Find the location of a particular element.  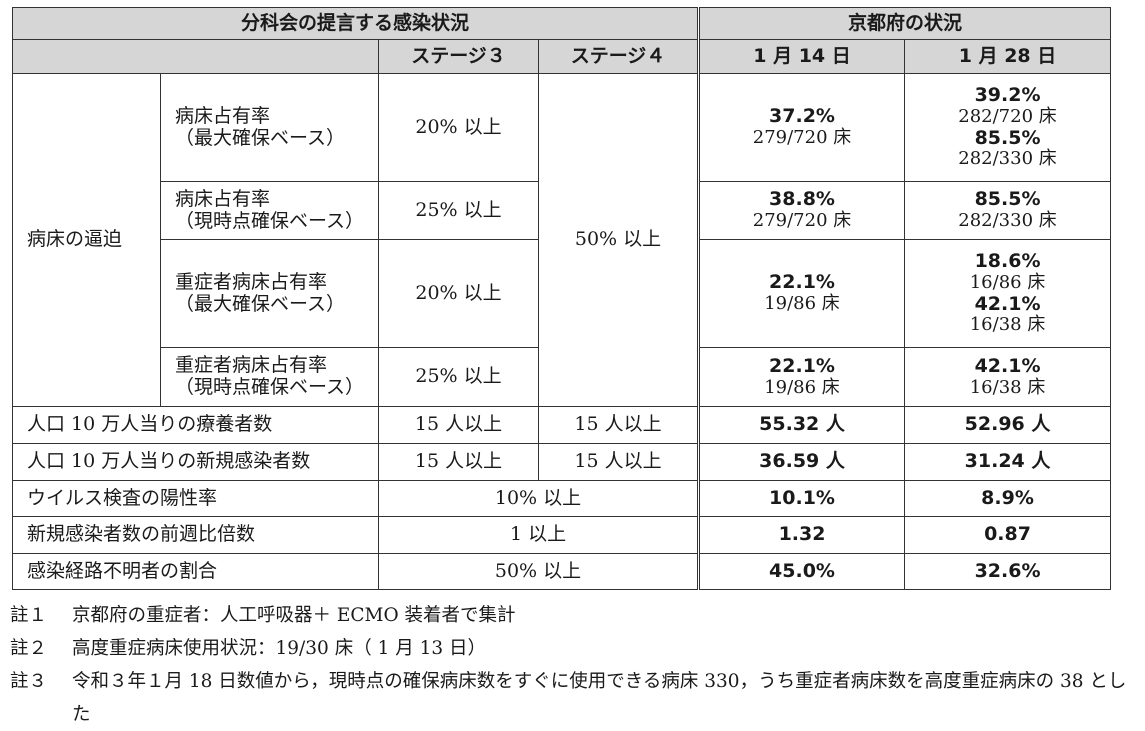

row-label: 重症者病床占有率 （現時点確保ベース） is located at coordinates (269, 377).